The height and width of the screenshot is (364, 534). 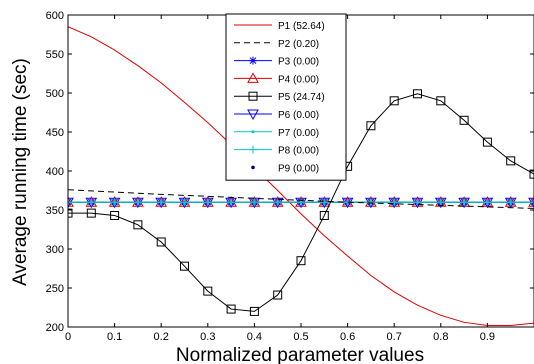 What do you see at coordinates (55, 328) in the screenshot?
I see `y-tick-label: 200` at bounding box center [55, 328].